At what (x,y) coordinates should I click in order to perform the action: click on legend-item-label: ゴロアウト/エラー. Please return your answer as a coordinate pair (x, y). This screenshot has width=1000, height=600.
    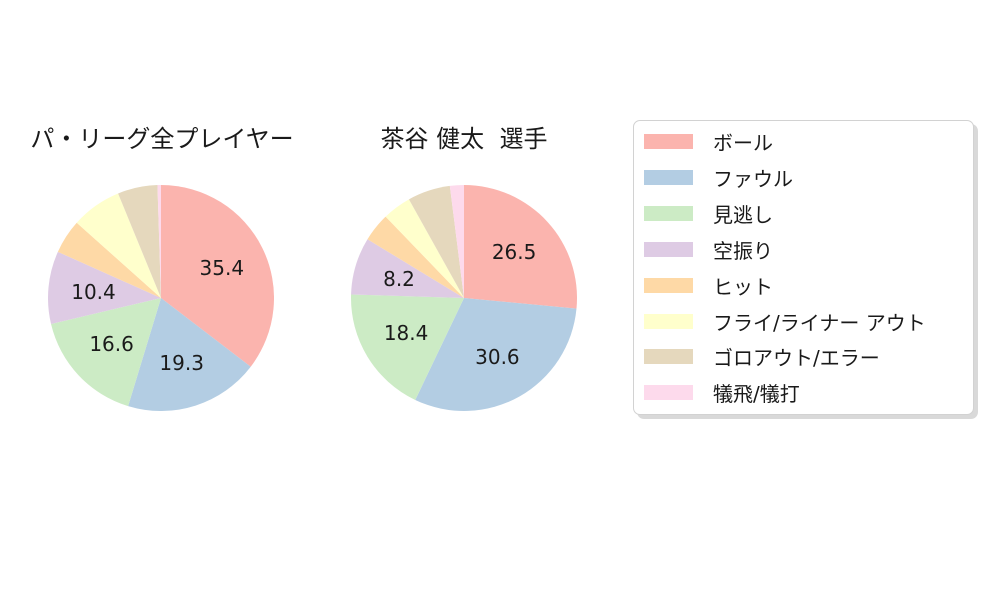
    Looking at the image, I should click on (796, 358).